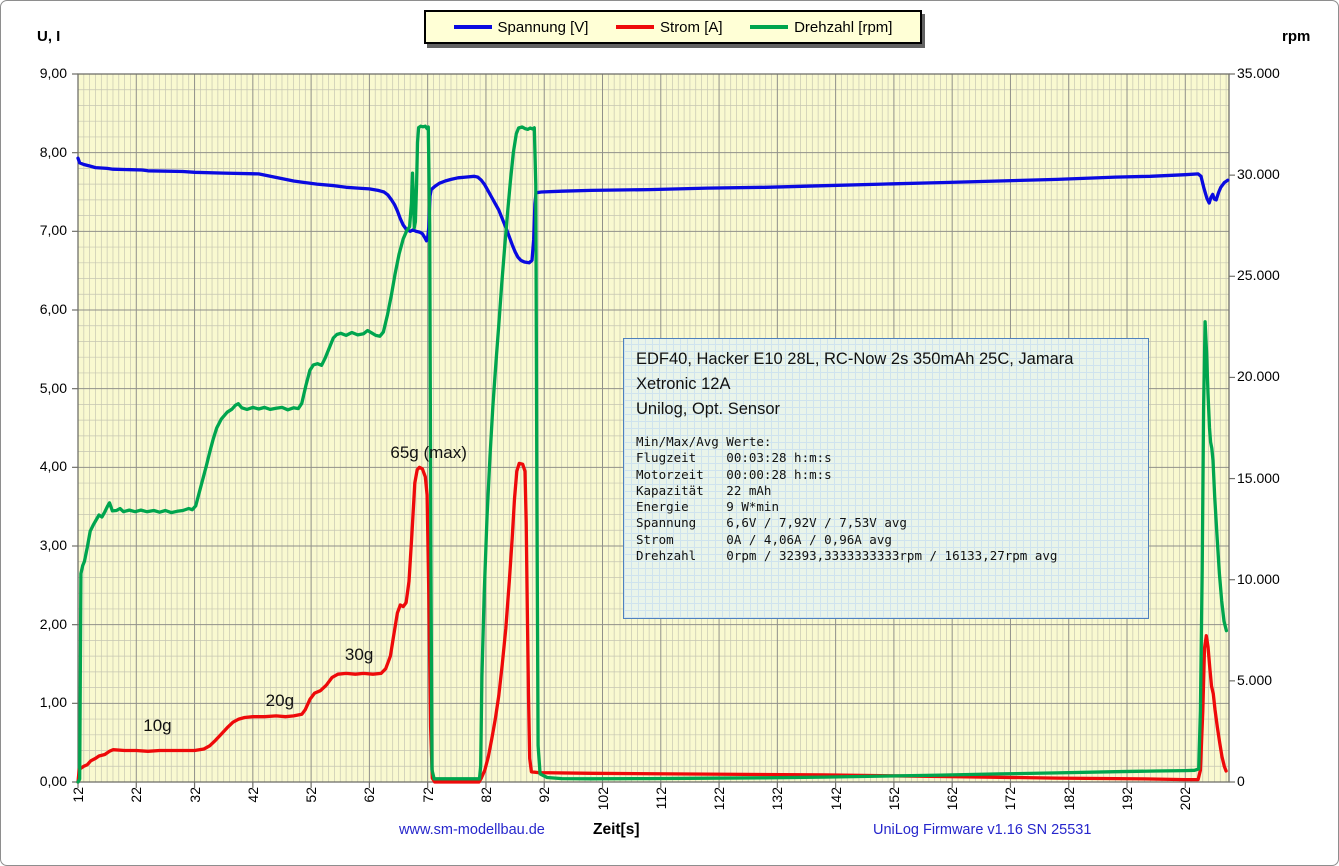 This screenshot has width=1339, height=866. Describe the element at coordinates (1185, 799) in the screenshot. I see `x-tick-label: 202` at that location.